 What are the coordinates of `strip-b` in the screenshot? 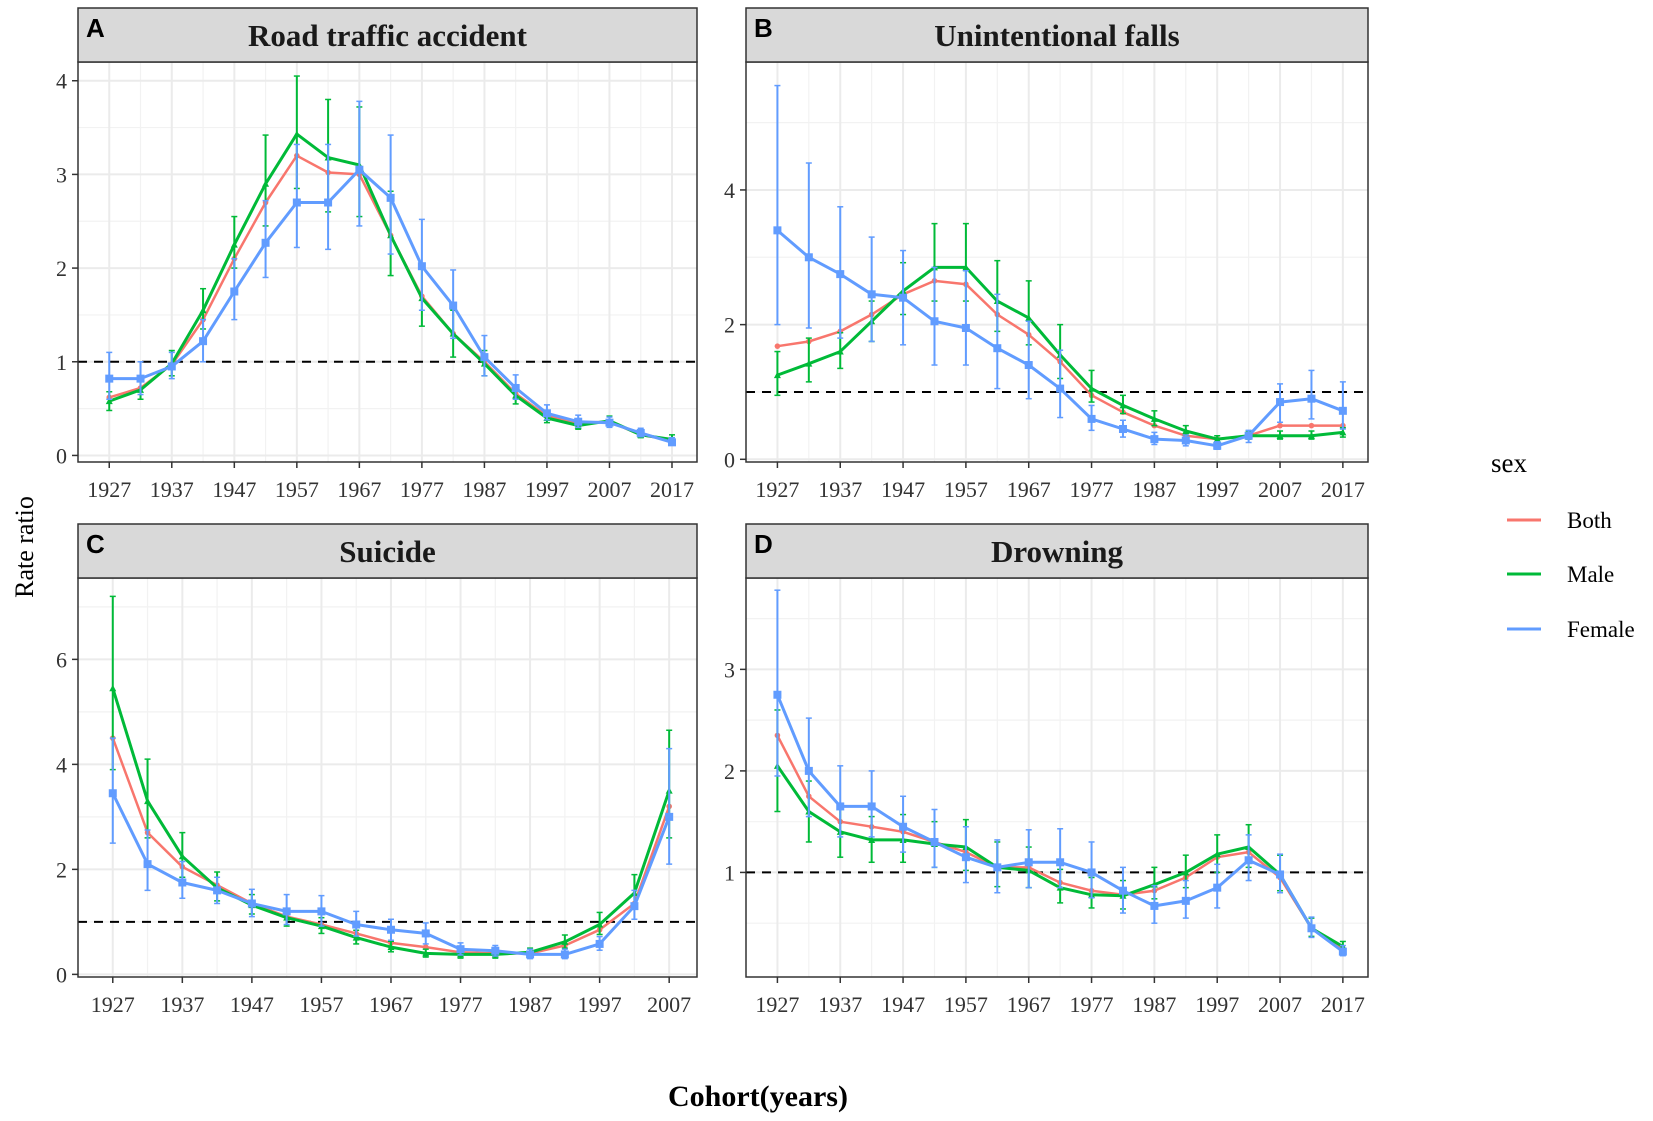 It's located at (1057, 35).